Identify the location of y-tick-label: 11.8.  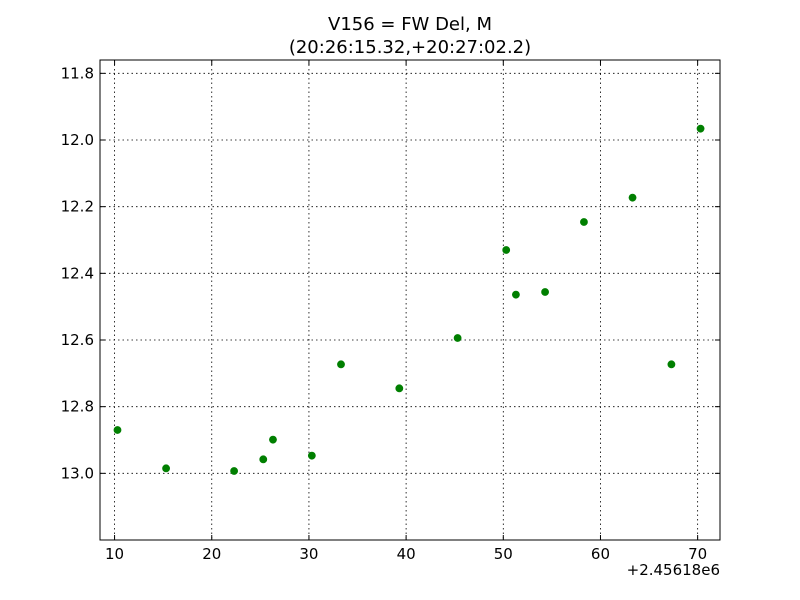
(77, 73).